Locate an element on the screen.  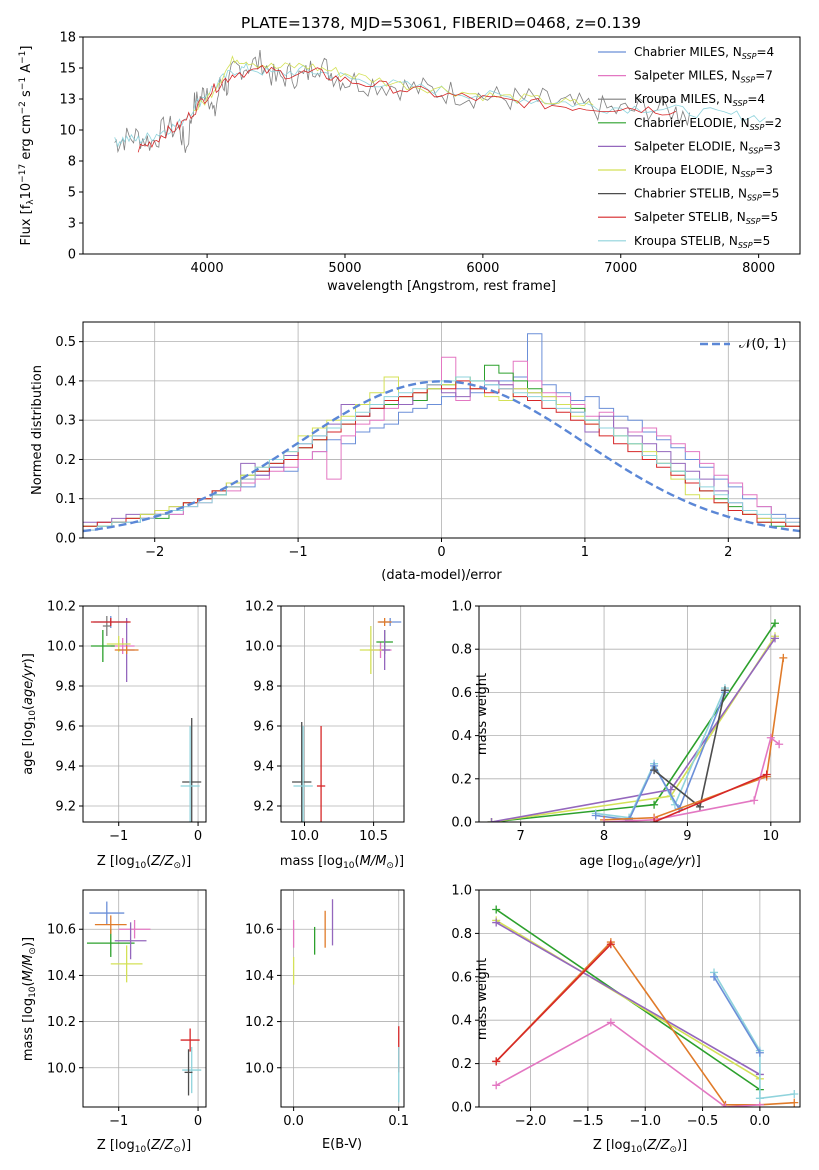
x-tick-label: 0 is located at coordinates (198, 836).